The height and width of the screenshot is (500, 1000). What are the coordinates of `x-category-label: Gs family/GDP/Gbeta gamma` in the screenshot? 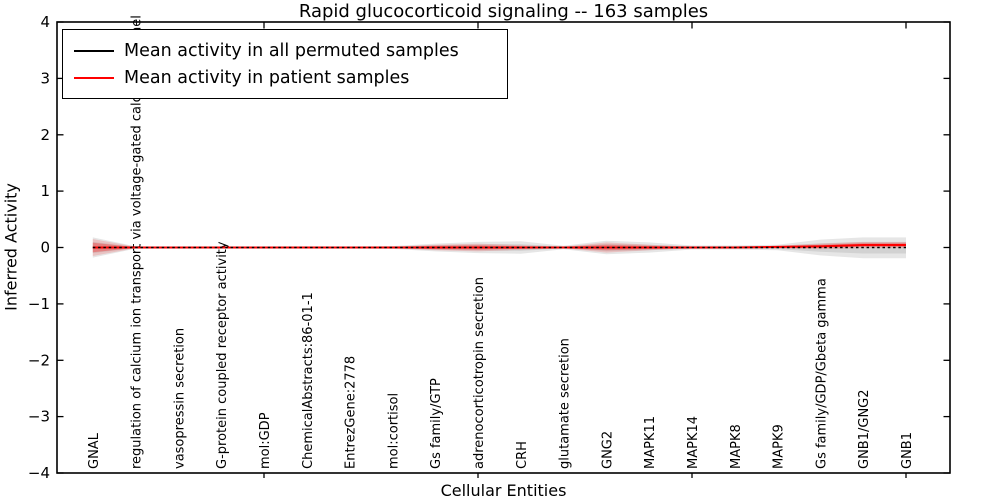 It's located at (821, 373).